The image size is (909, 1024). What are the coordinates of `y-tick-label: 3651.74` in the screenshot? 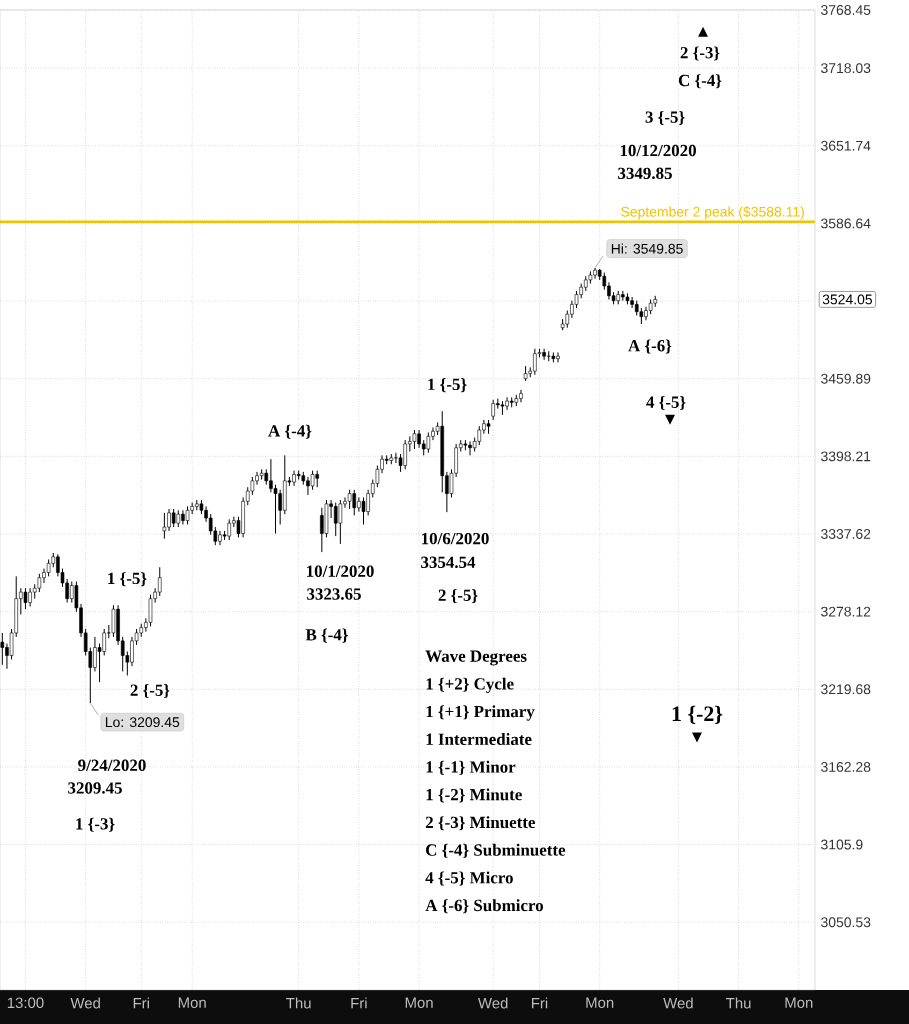 It's located at (846, 145).